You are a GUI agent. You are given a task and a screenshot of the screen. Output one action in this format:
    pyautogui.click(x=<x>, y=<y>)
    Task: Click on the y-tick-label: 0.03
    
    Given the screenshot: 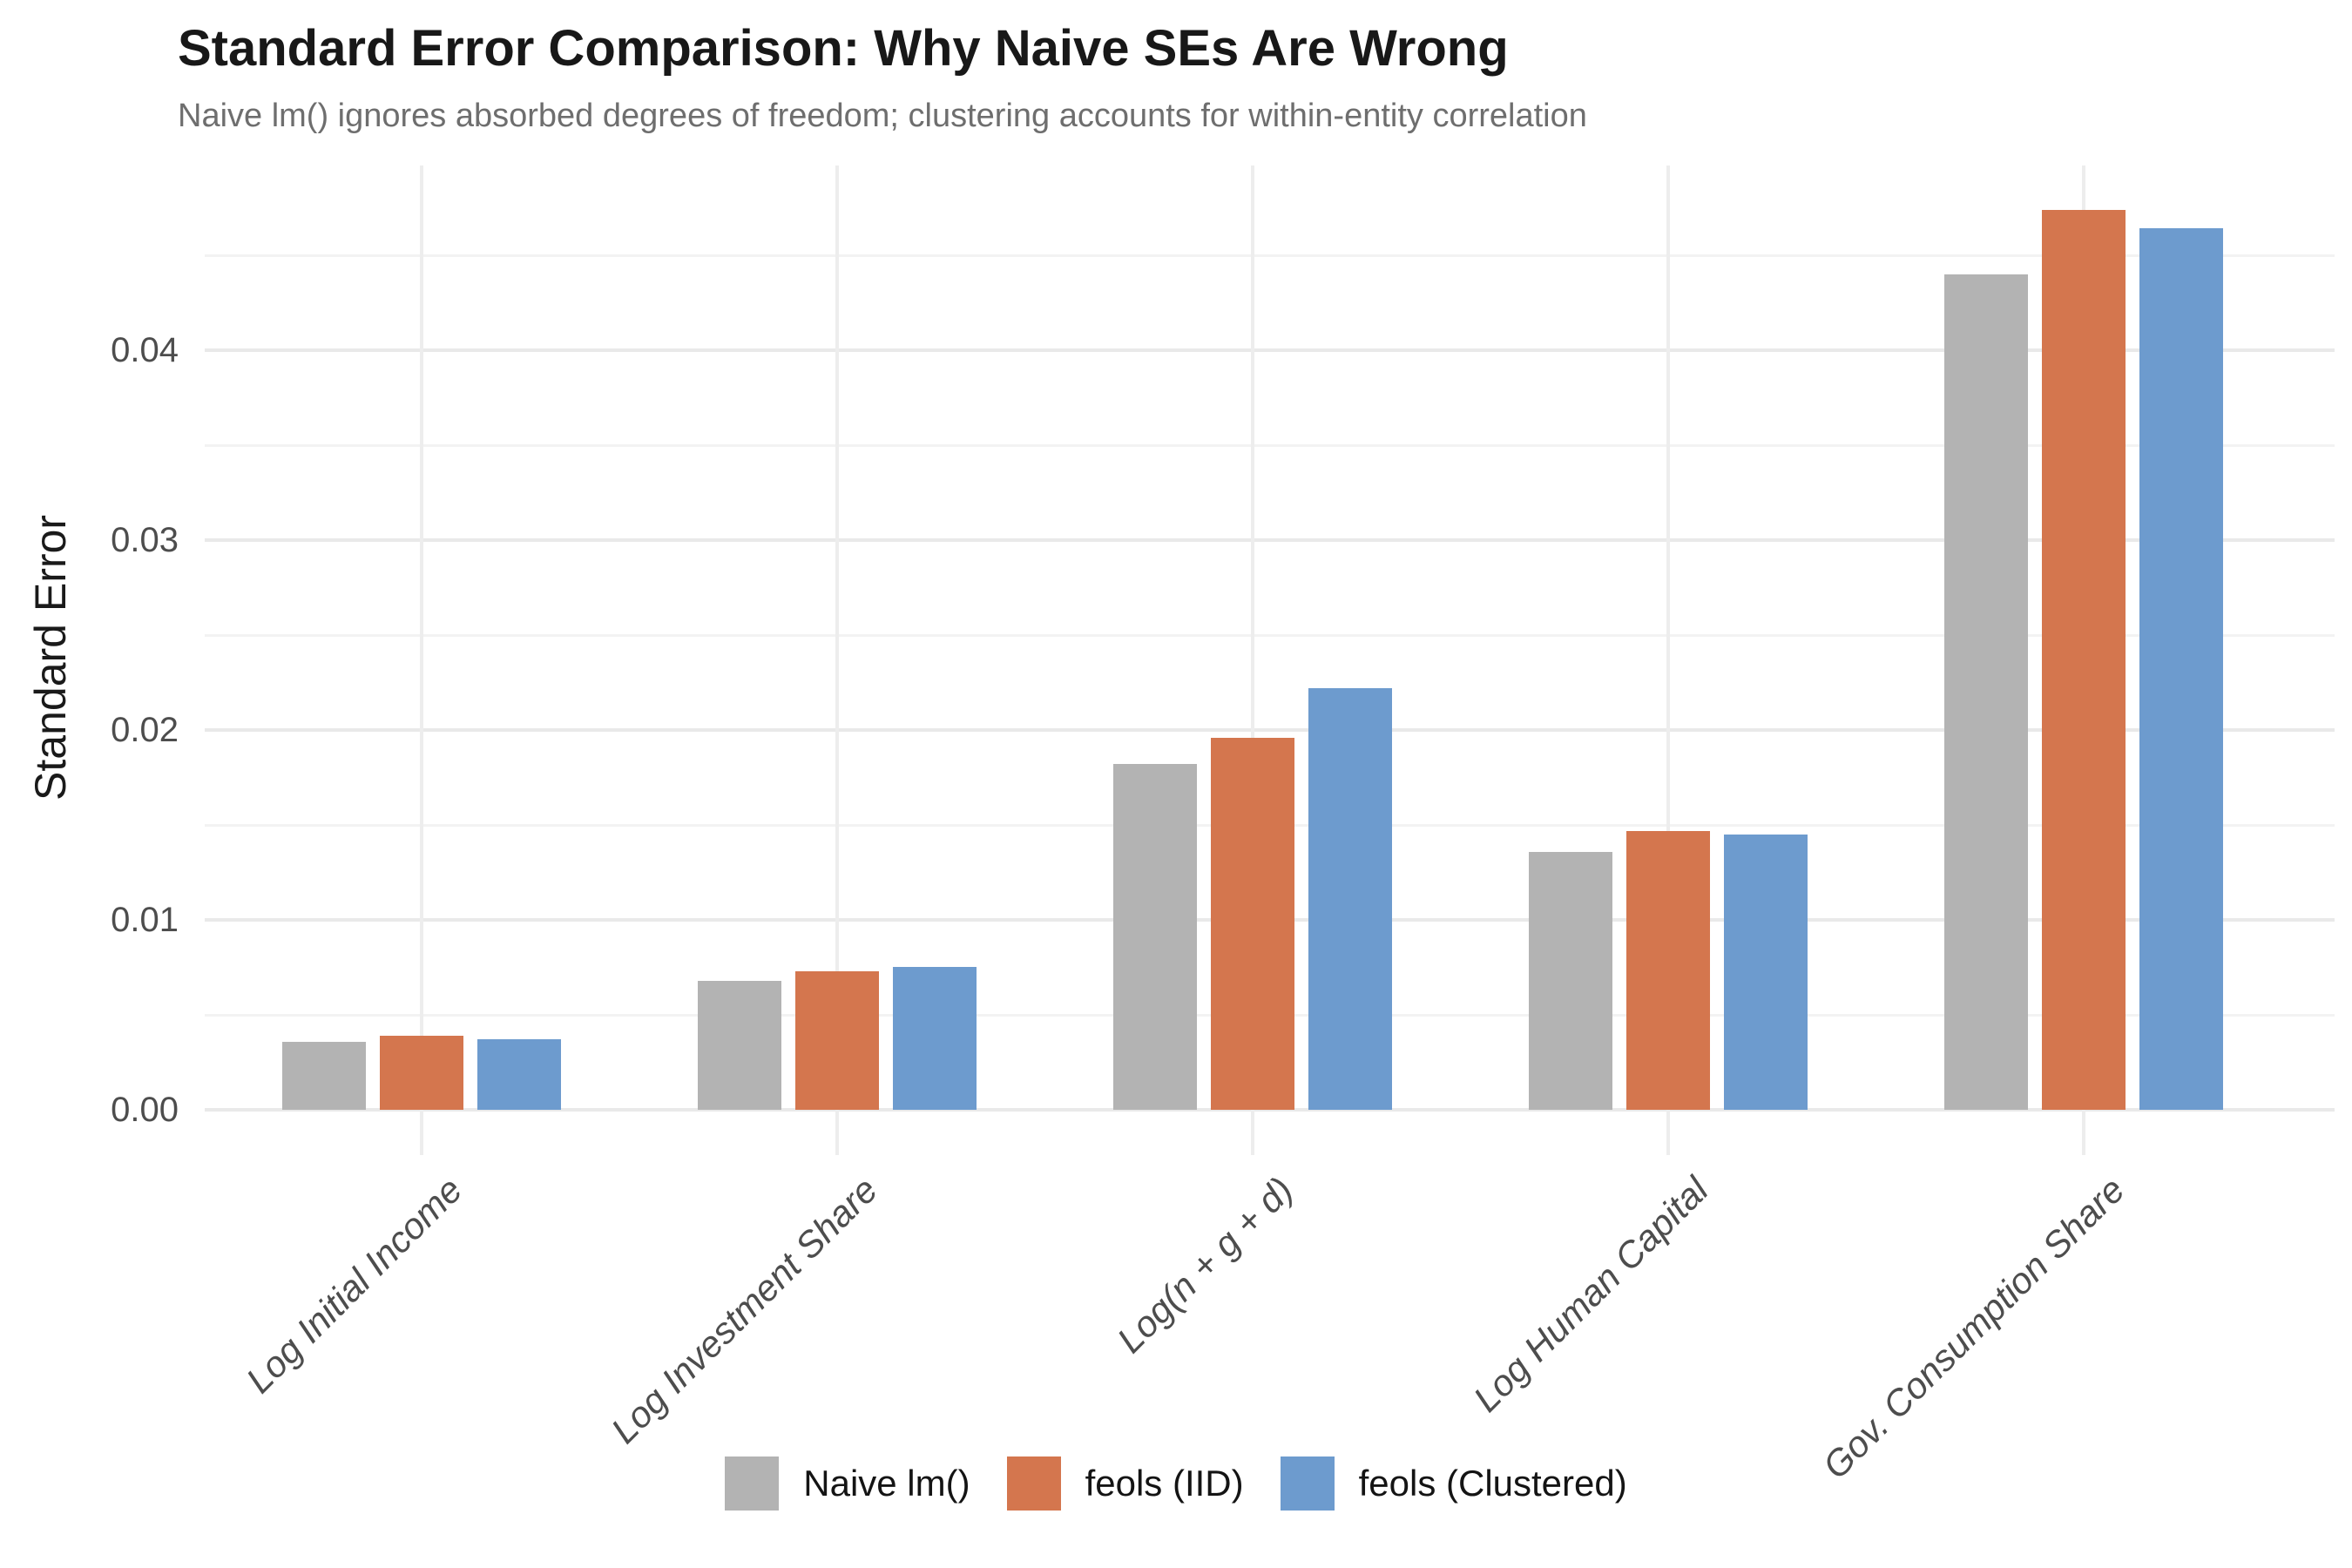 What is the action you would take?
    pyautogui.click(x=145, y=540)
    